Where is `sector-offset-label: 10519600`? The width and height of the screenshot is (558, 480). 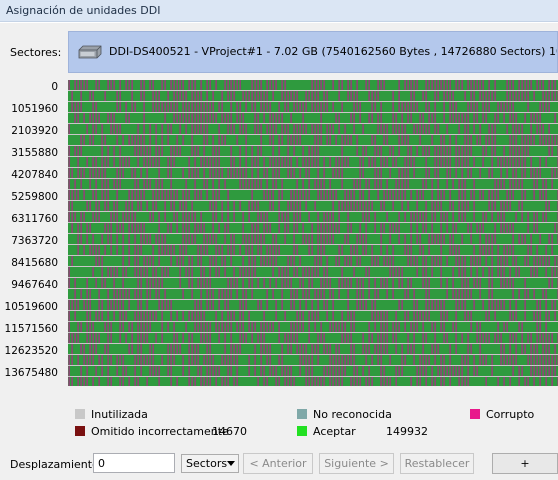
sector-offset-label: 10519600 is located at coordinates (31, 307).